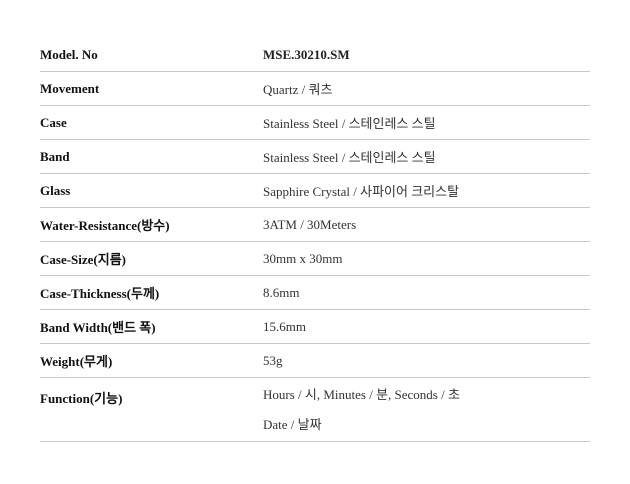  Describe the element at coordinates (310, 224) in the screenshot. I see `spec-value: 3ATM / 30Meters` at that location.